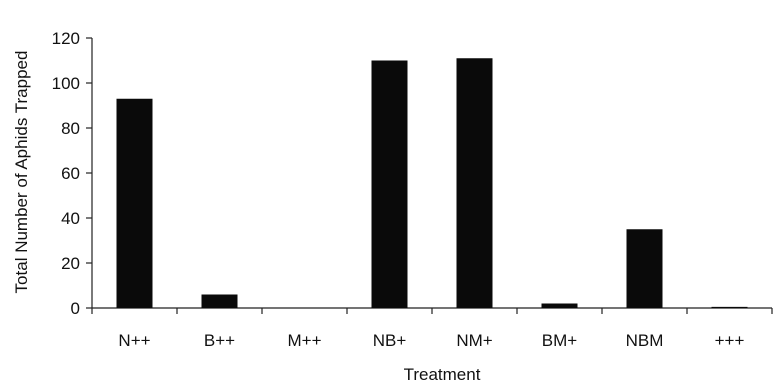 This screenshot has width=774, height=391. What do you see at coordinates (70, 128) in the screenshot?
I see `y-tick-label: 80` at bounding box center [70, 128].